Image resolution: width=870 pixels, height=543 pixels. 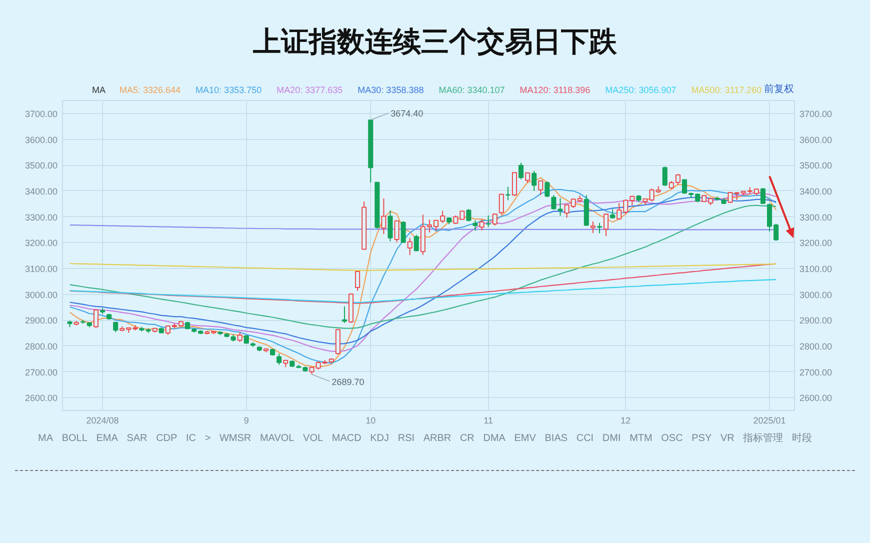 I want to click on x-tick-label: 2024/08, so click(x=102, y=421).